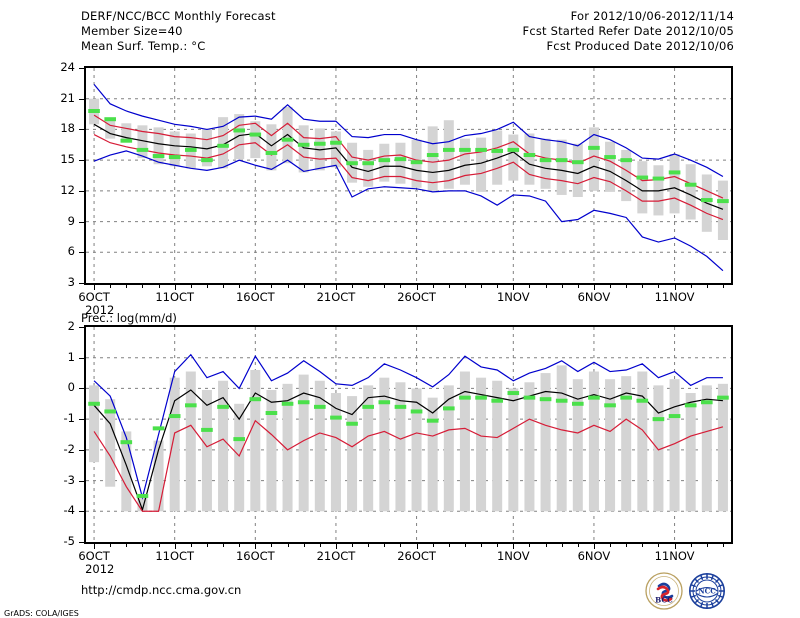 This screenshot has height=618, width=800. I want to click on series-line-min, so click(408, 465).